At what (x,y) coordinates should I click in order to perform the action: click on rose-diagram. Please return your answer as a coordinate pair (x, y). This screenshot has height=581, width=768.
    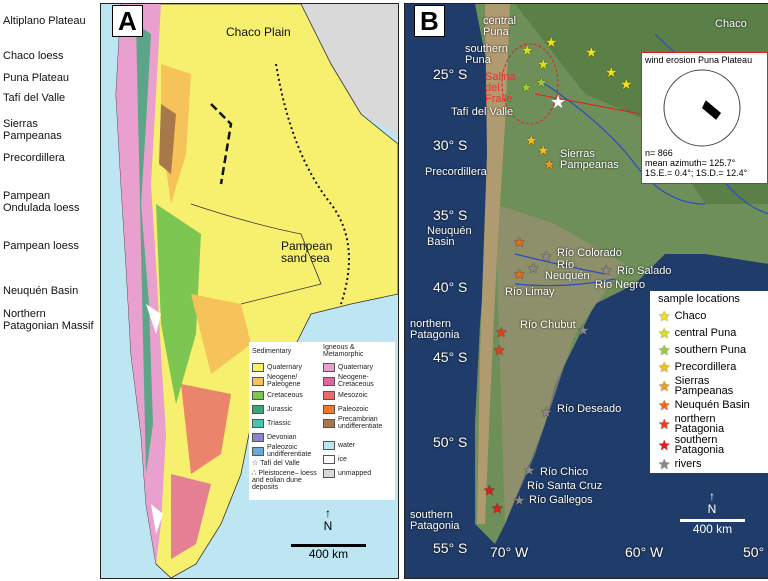
    Looking at the image, I should click on (702, 108).